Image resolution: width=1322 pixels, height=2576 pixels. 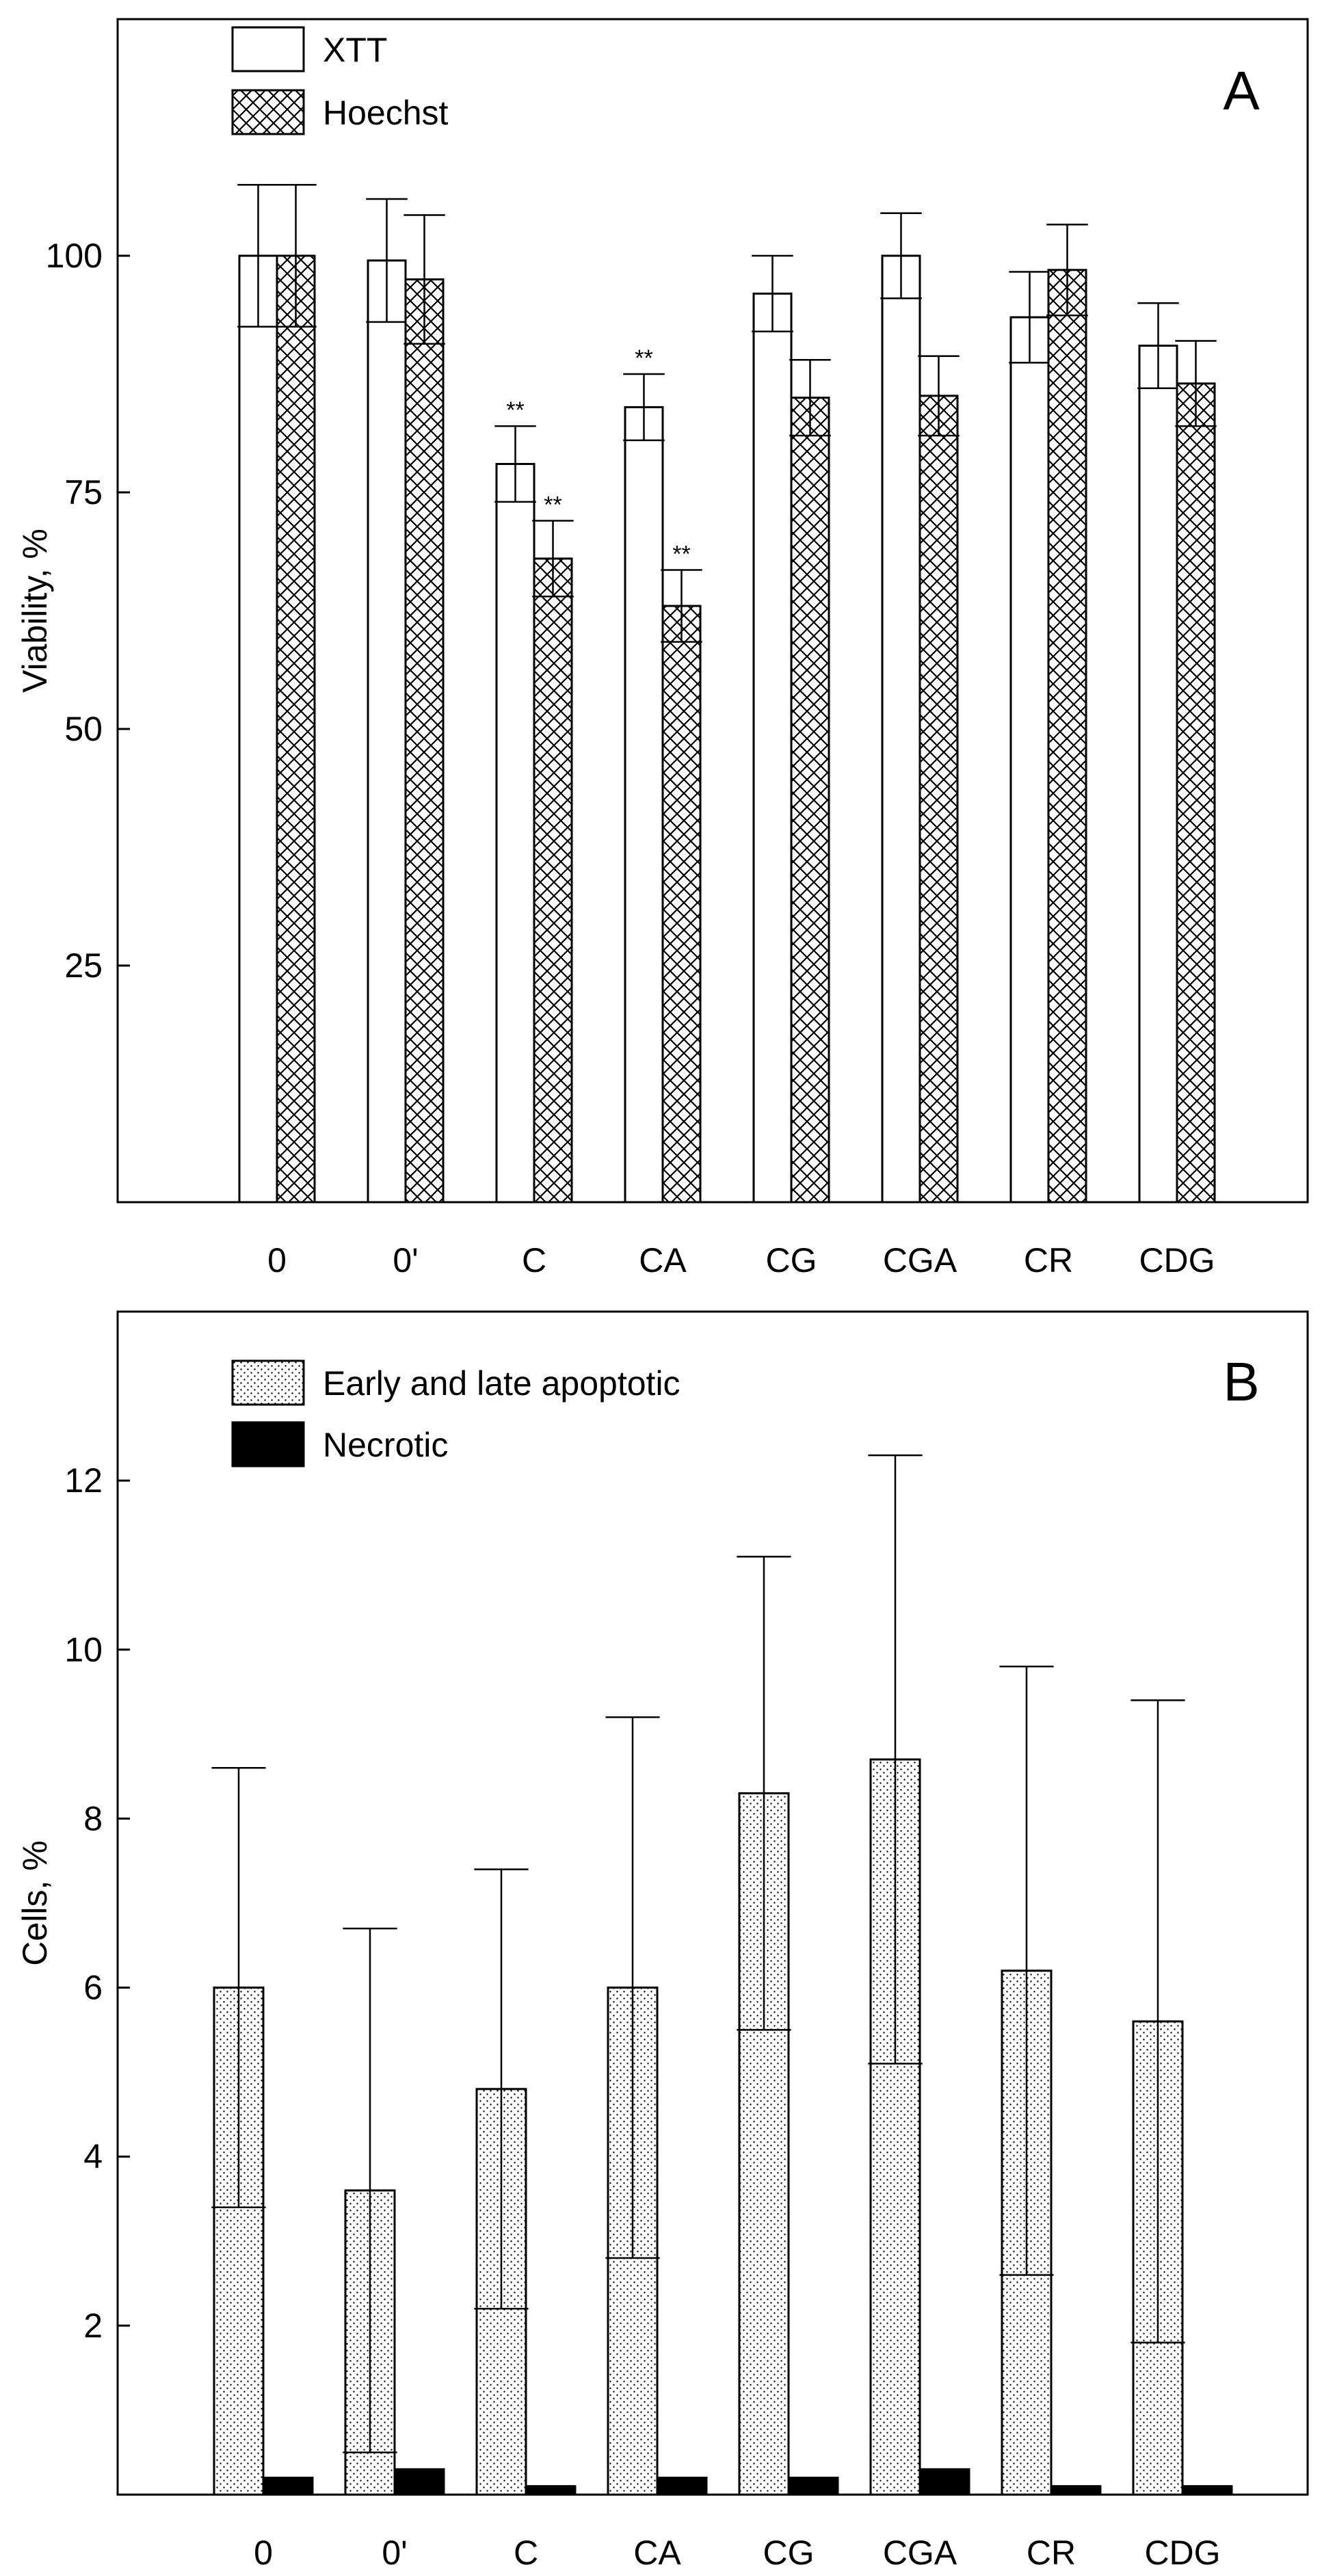 What do you see at coordinates (1241, 90) in the screenshot?
I see `panel-label: A` at bounding box center [1241, 90].